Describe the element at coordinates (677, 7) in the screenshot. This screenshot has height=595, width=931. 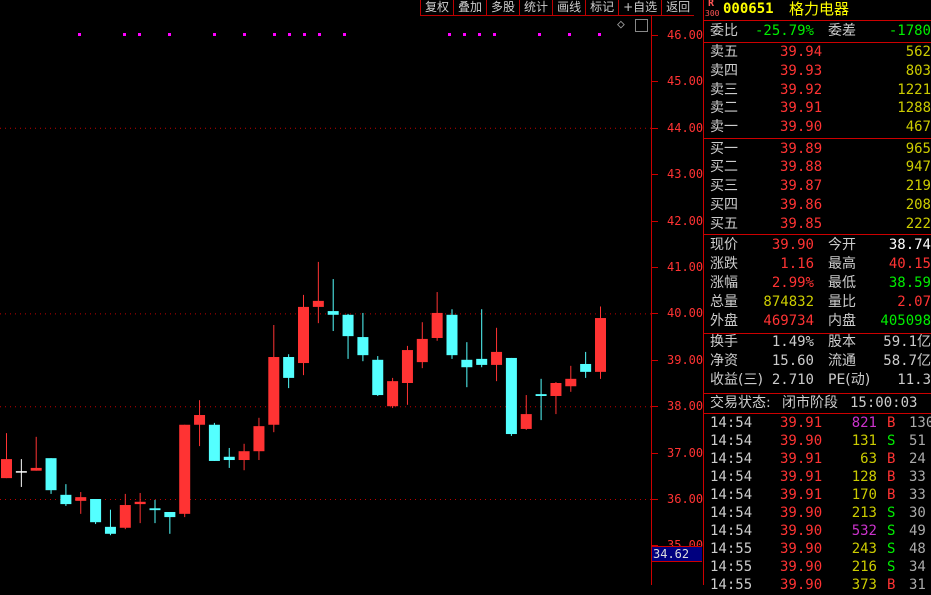
I see `toolbar-button-7: 返回` at that location.